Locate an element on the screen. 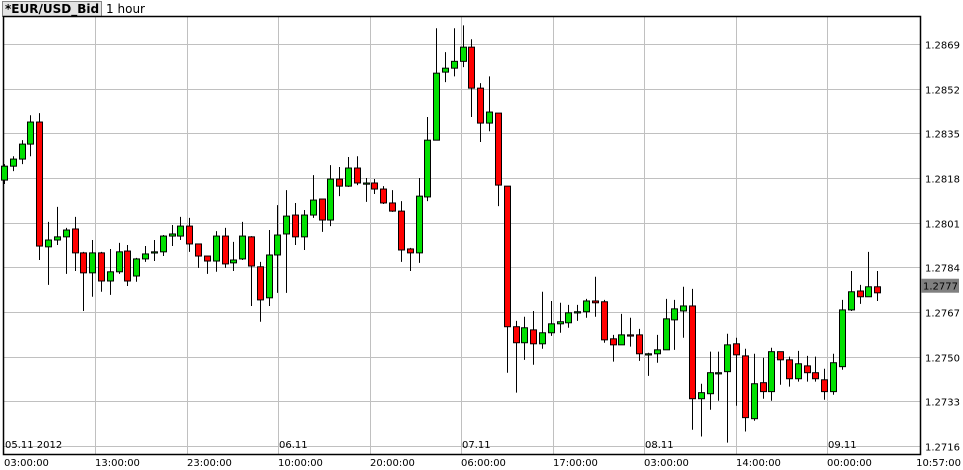 The image size is (963, 470). last-price-badge is located at coordinates (940, 285).